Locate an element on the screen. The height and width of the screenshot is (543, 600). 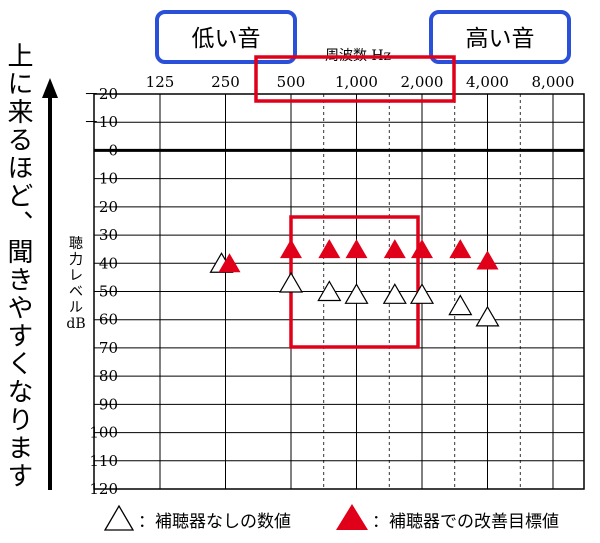
y-axis-label-char: ベ is located at coordinates (76, 292).